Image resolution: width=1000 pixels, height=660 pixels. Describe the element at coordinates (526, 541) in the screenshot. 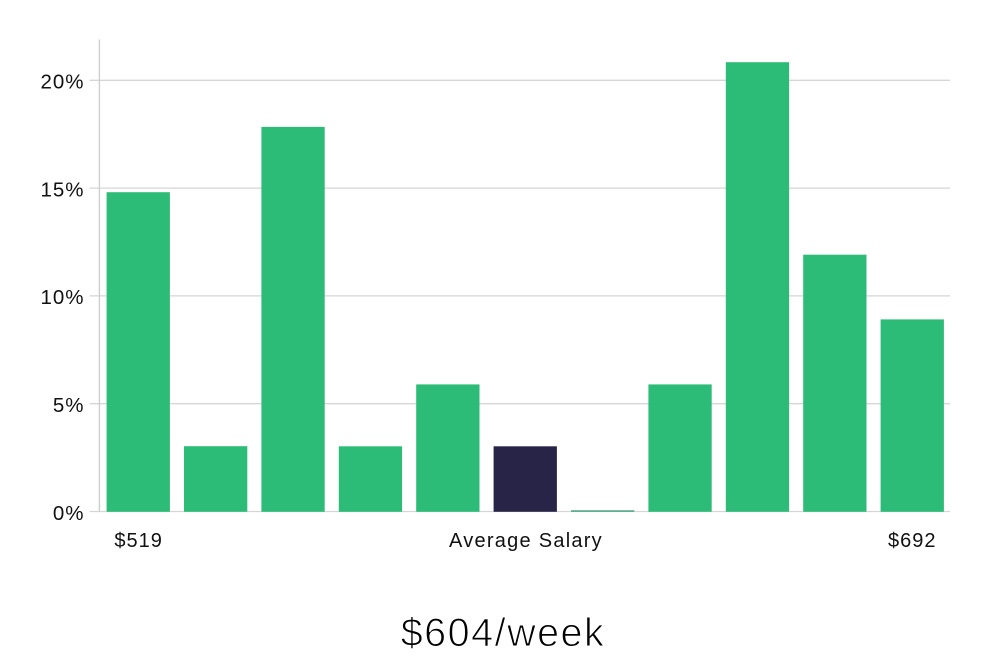

I see `svg-text: Average Salary` at that location.